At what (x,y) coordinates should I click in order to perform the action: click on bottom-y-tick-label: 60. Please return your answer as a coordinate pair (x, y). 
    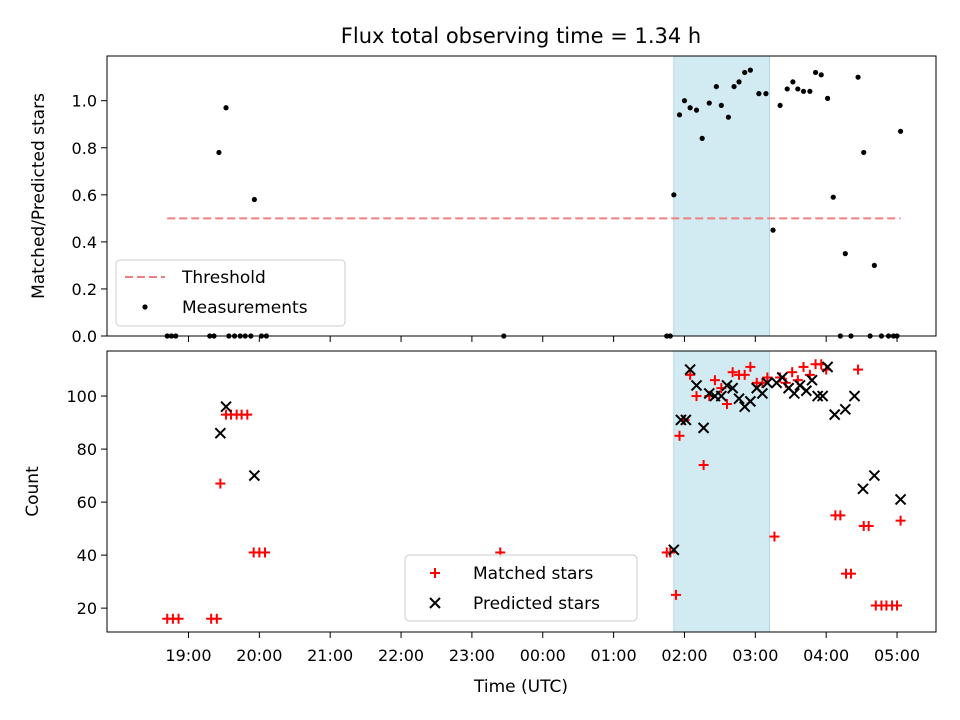
    Looking at the image, I should click on (87, 502).